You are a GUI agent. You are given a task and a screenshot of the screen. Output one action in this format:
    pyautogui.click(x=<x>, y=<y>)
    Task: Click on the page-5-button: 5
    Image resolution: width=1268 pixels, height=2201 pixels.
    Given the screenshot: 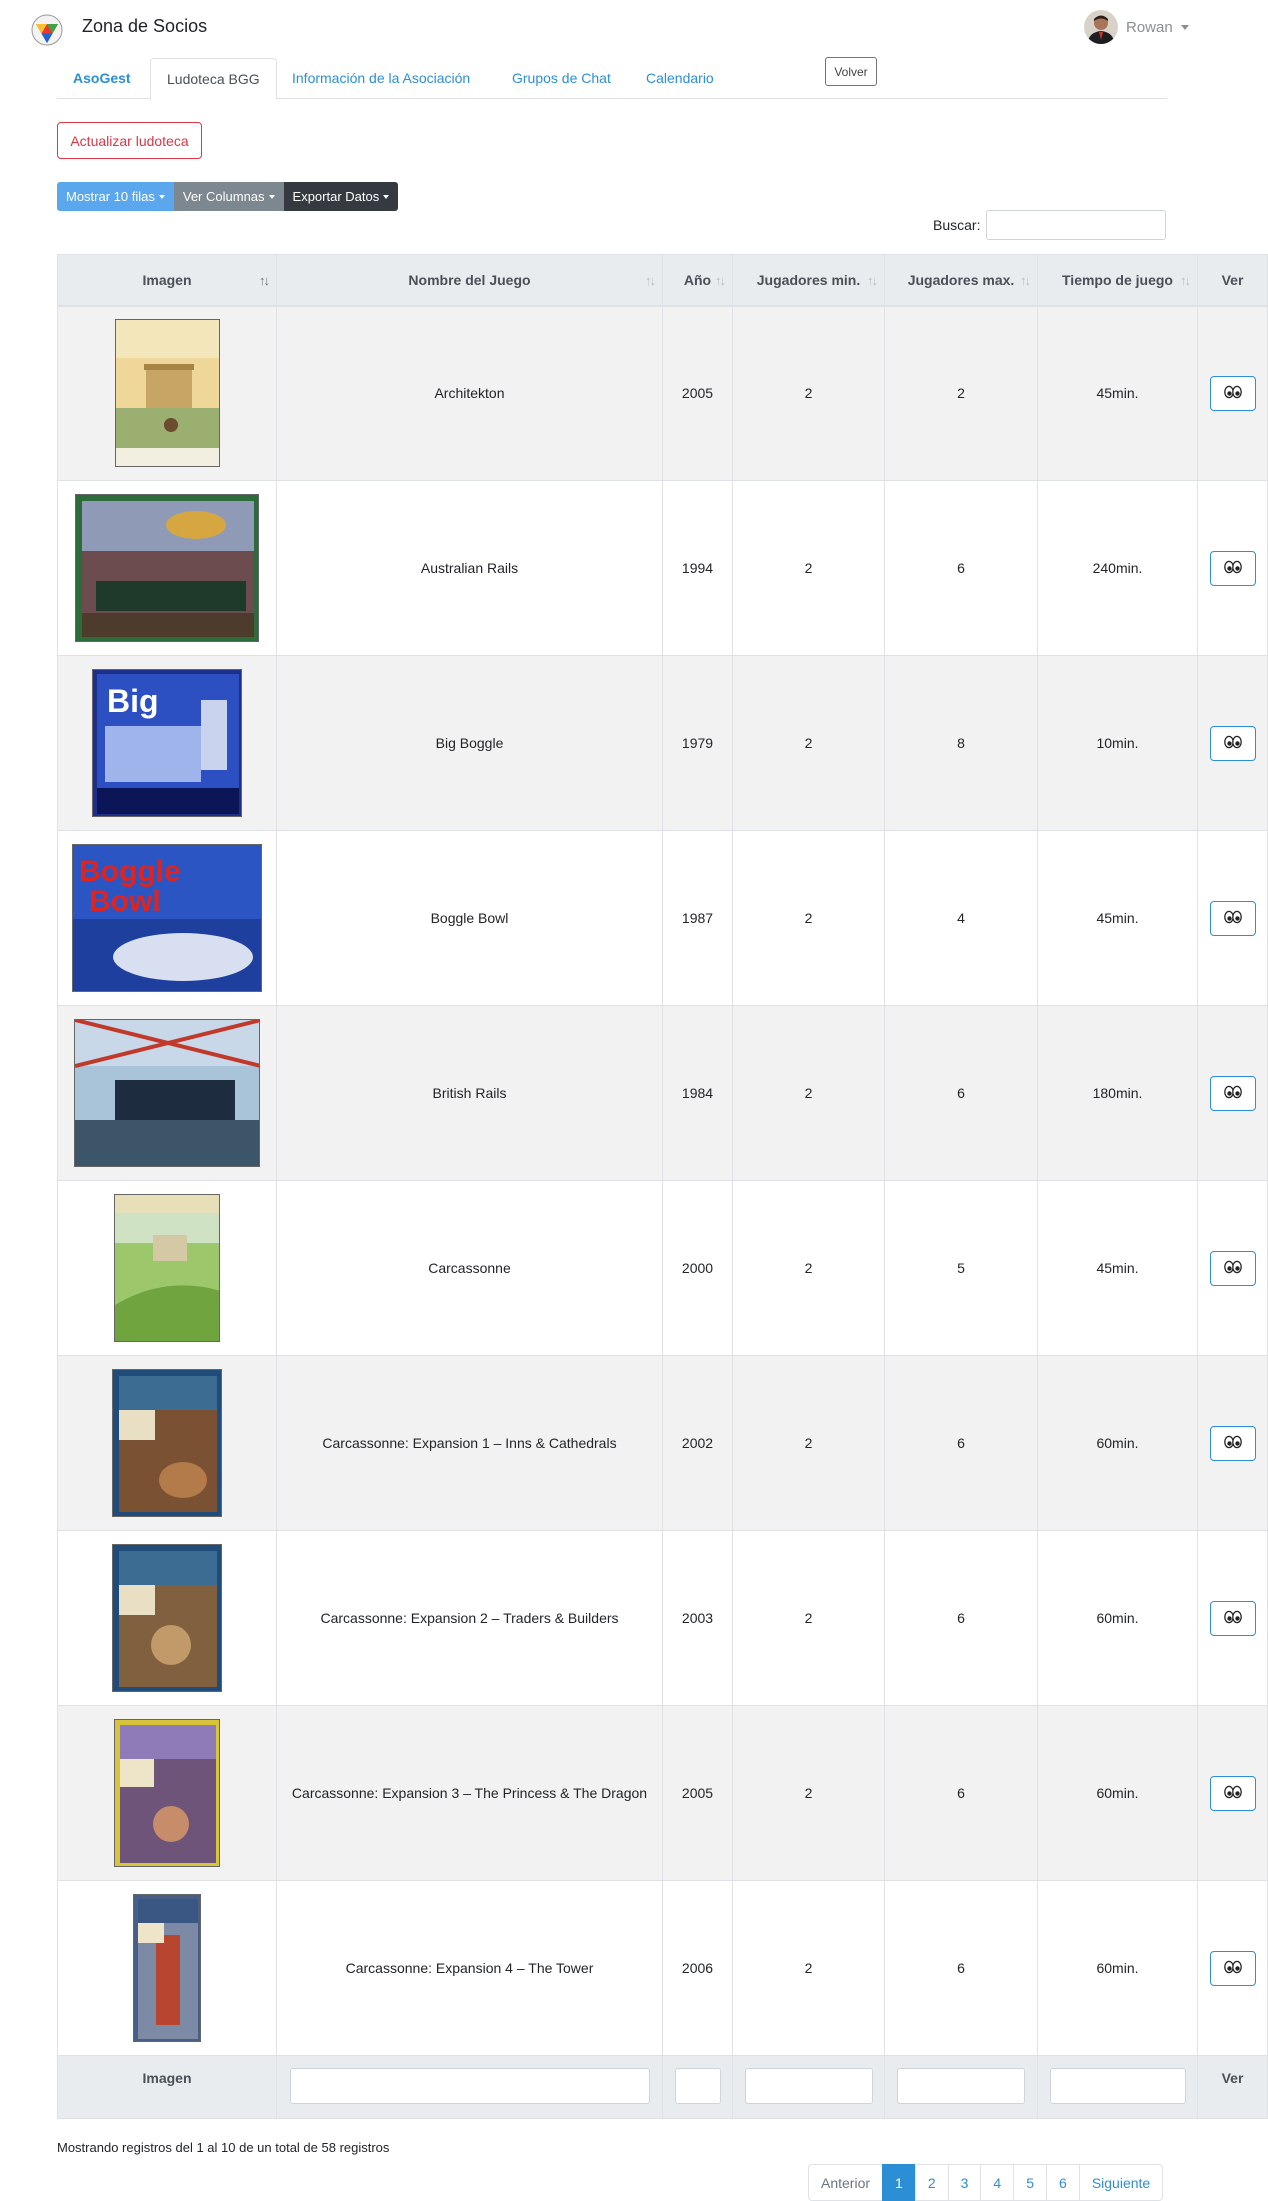 What is the action you would take?
    pyautogui.click(x=1030, y=2182)
    